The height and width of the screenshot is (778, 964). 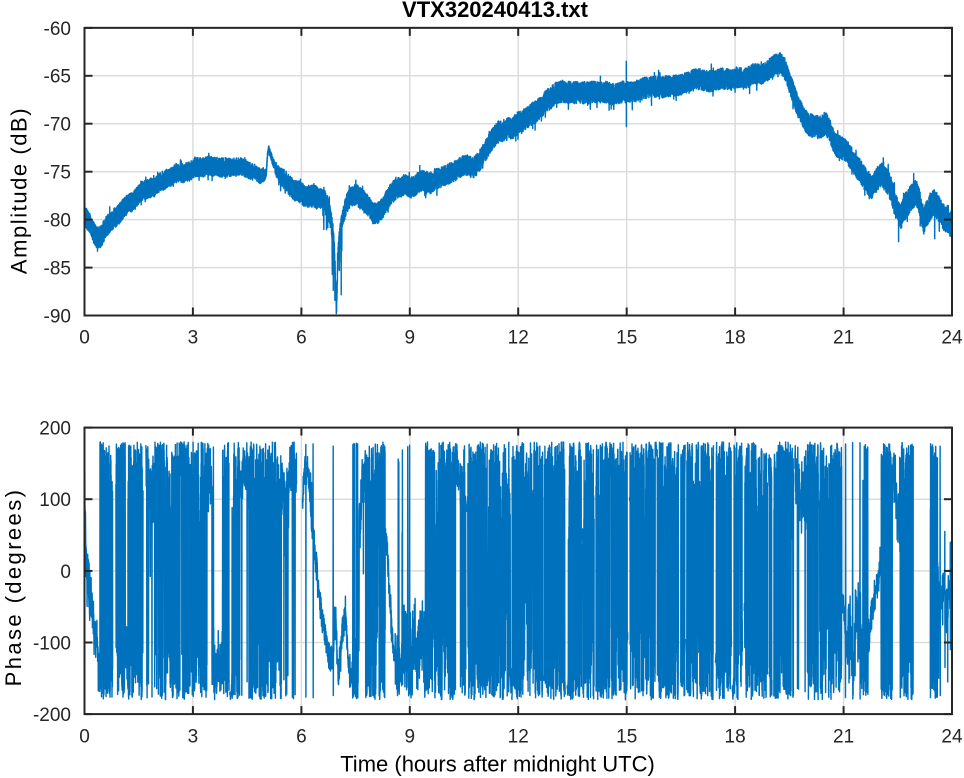 What do you see at coordinates (497, 764) in the screenshot?
I see `svg-text:Time (hours after midnight UTC: Time (hours after midnight UTC)` at bounding box center [497, 764].